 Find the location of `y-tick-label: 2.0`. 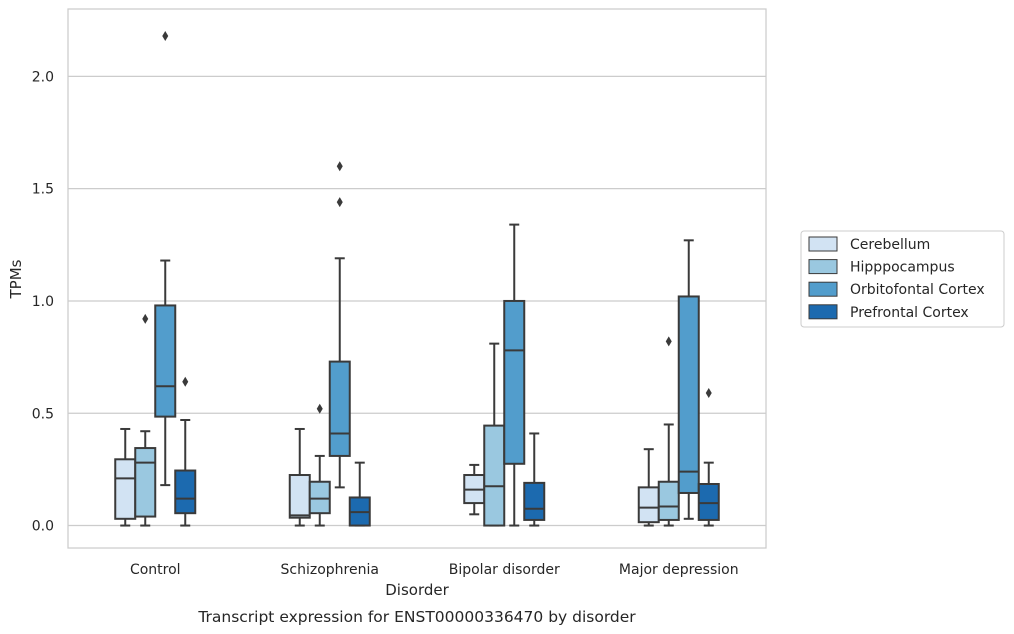

y-tick-label: 2.0 is located at coordinates (43, 77).